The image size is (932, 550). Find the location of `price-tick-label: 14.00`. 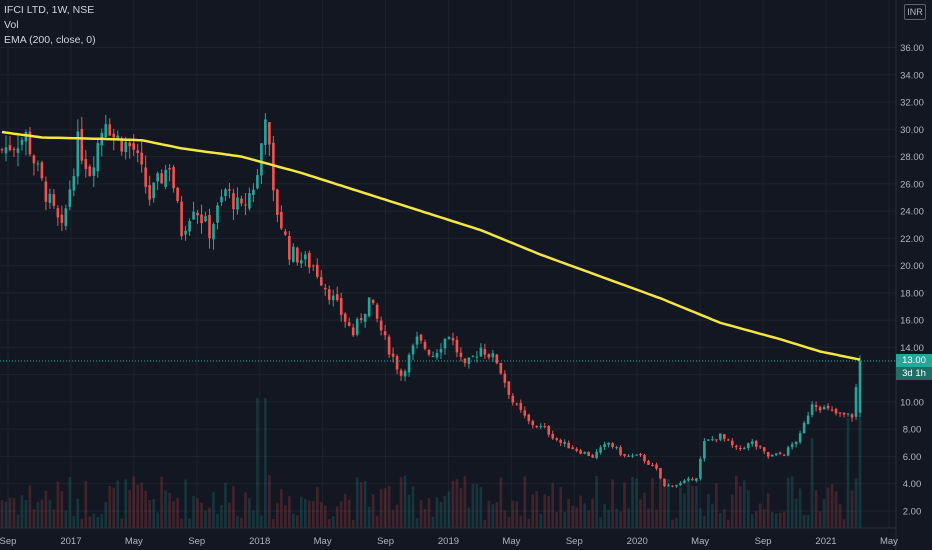

price-tick-label: 14.00 is located at coordinates (912, 348).